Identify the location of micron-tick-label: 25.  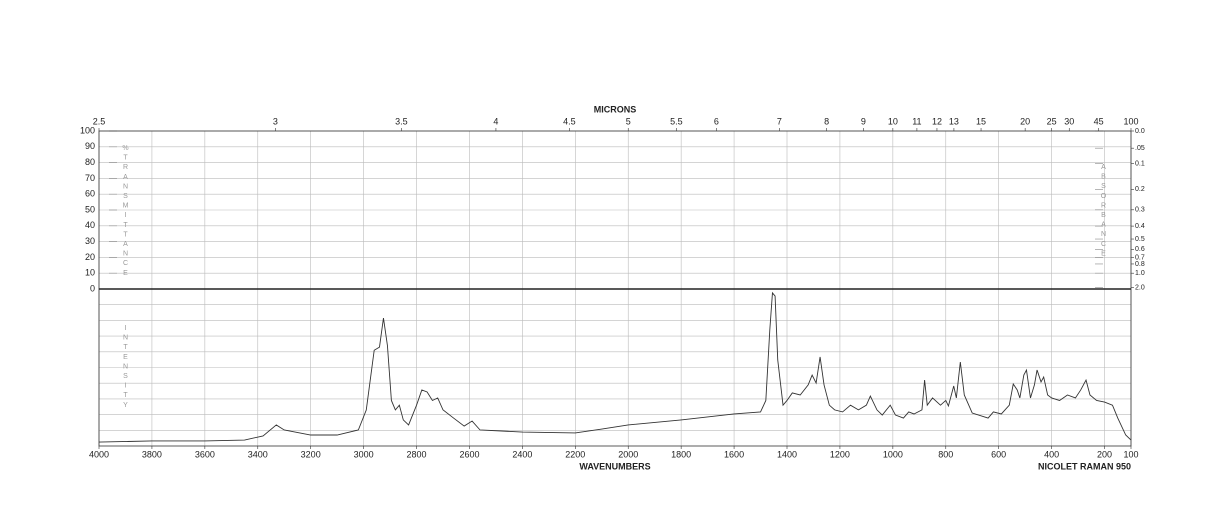
(1052, 121).